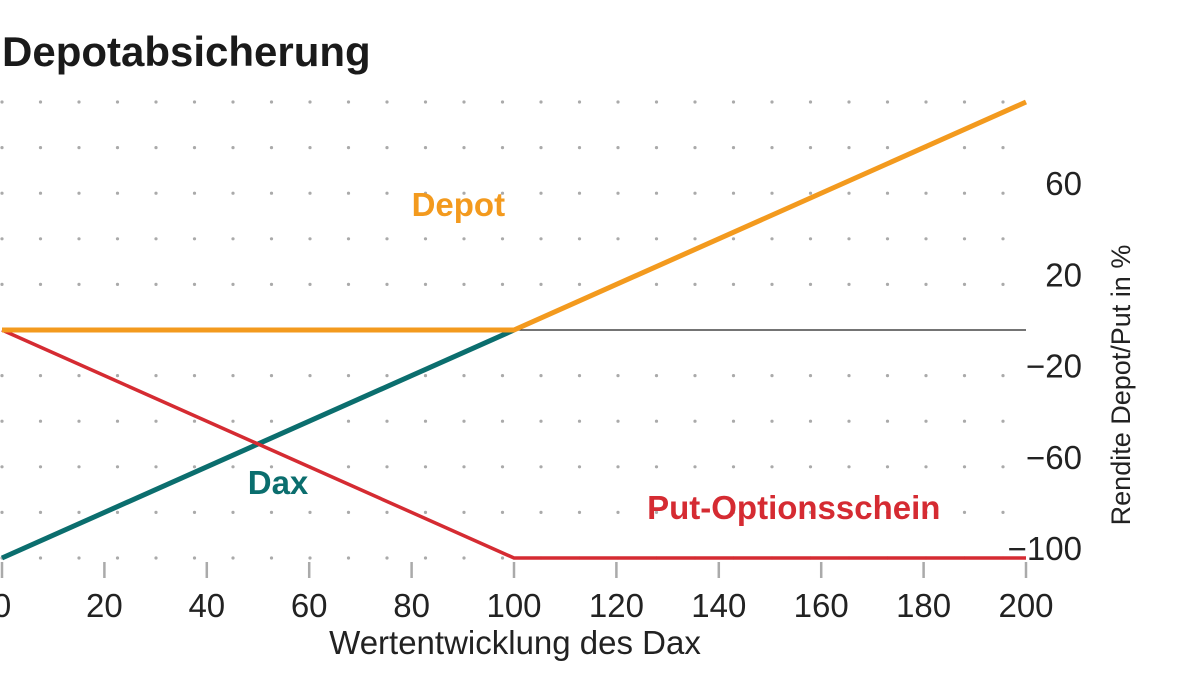 This screenshot has width=1200, height=673. I want to click on x-tick-label: 100, so click(513, 605).